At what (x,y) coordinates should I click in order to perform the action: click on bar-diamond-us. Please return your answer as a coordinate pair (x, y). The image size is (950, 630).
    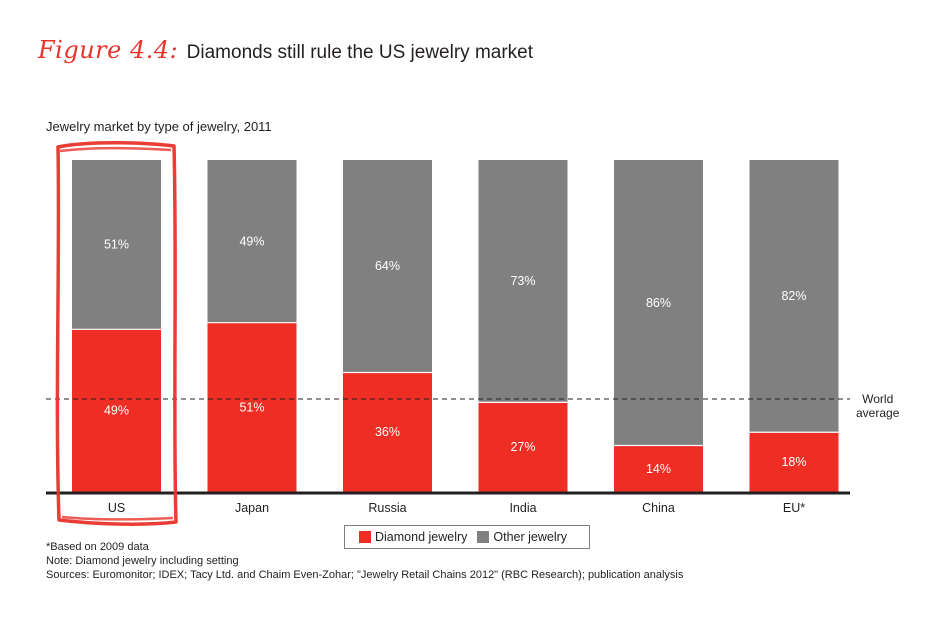
    Looking at the image, I should click on (116, 410).